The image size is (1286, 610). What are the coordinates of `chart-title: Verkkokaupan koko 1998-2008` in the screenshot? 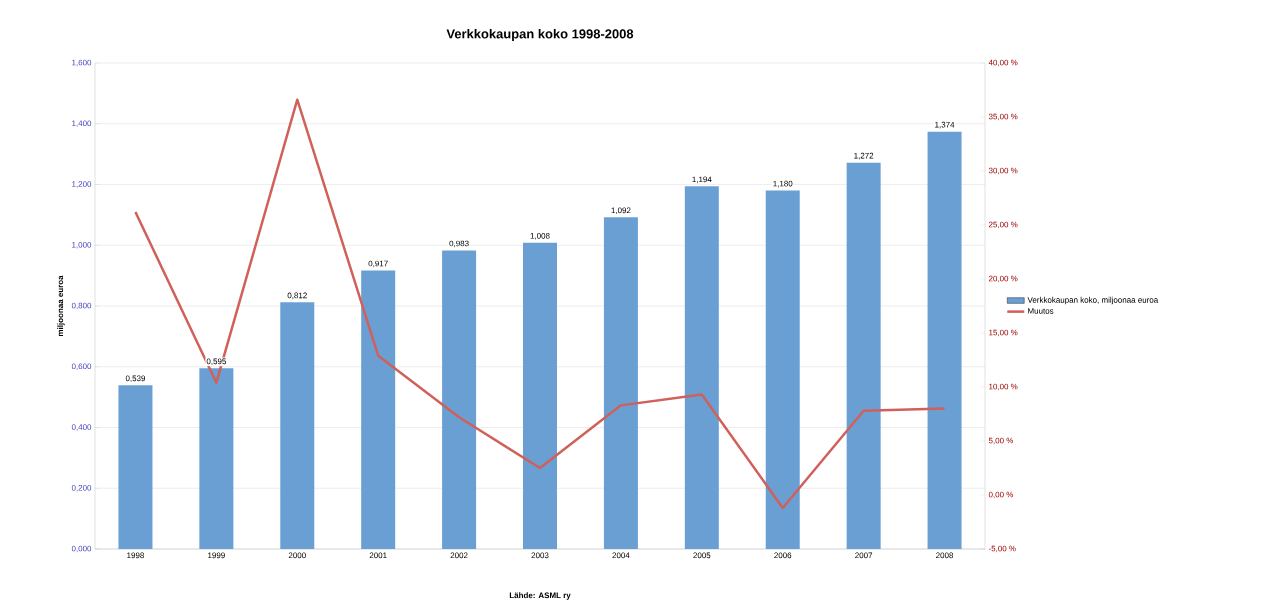 It's located at (540, 35).